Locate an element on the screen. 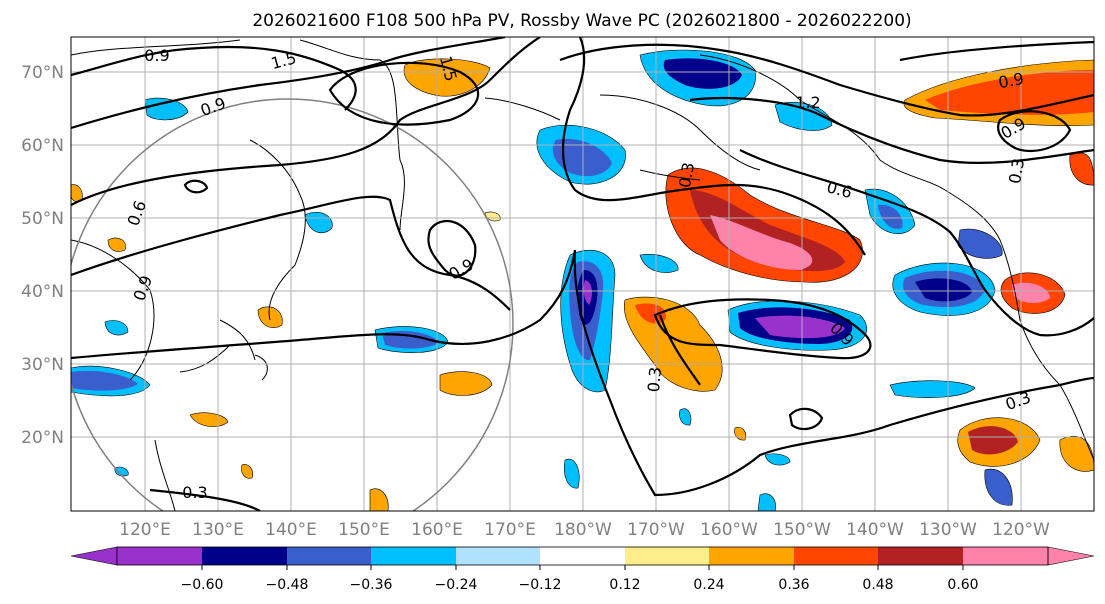  lon-label: 140°W is located at coordinates (875, 530).